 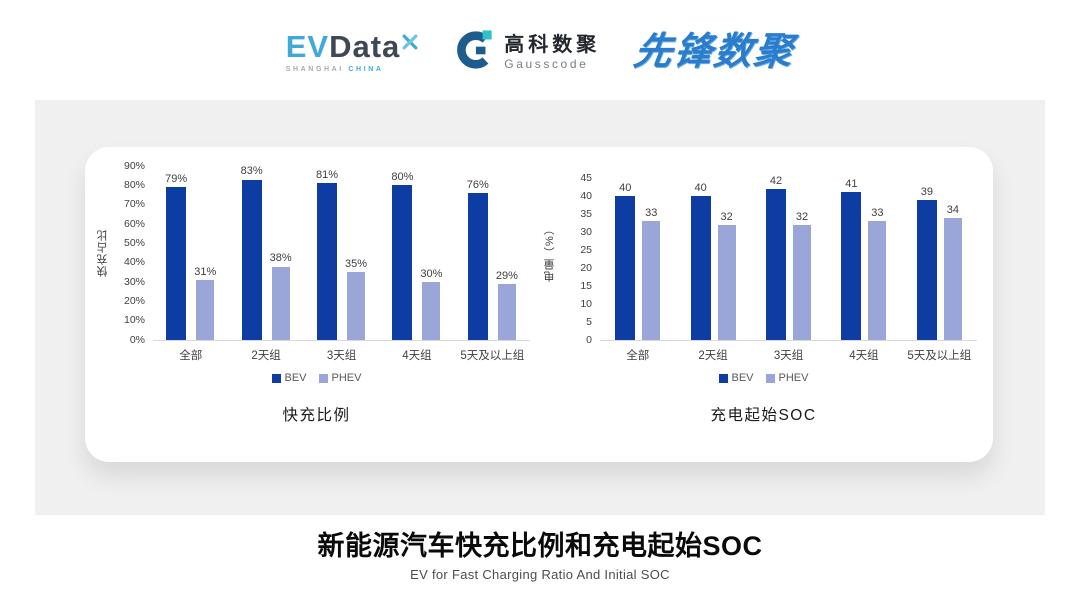 I want to click on bar-value-label: 79%, so click(x=176, y=179).